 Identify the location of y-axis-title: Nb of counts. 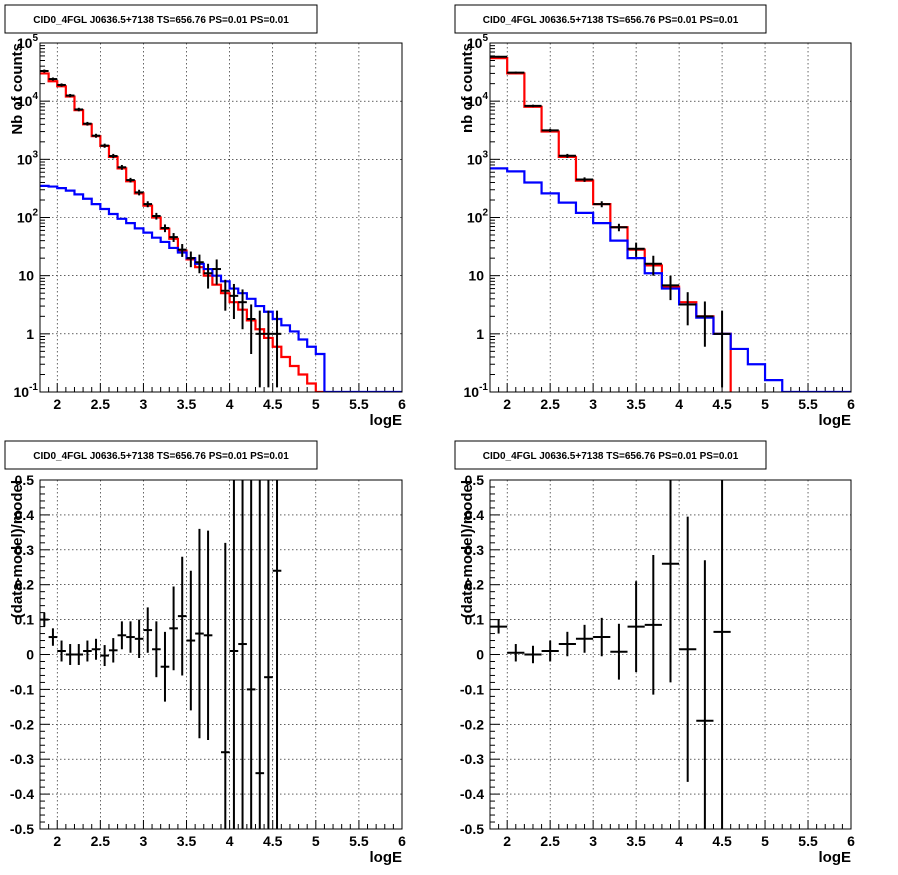
(17, 89).